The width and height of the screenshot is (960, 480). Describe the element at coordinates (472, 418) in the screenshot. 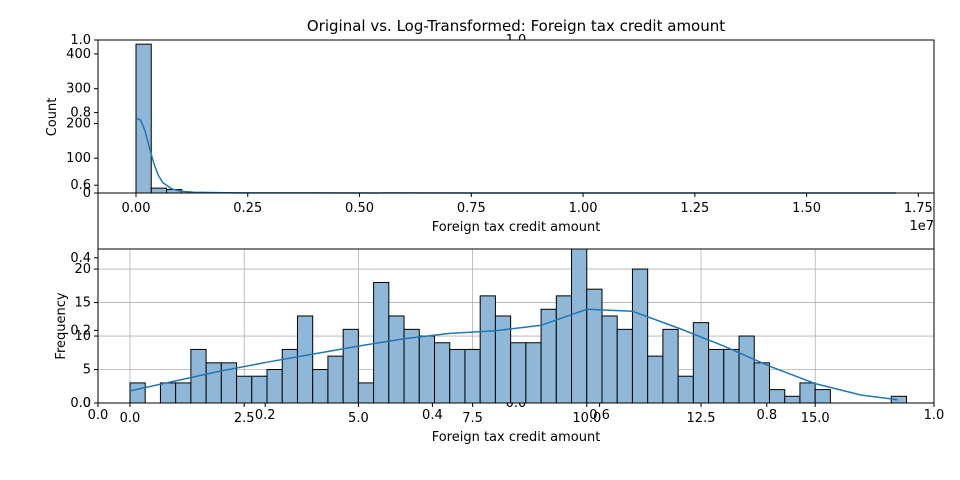

I see `x-tick-label: 7.5` at that location.